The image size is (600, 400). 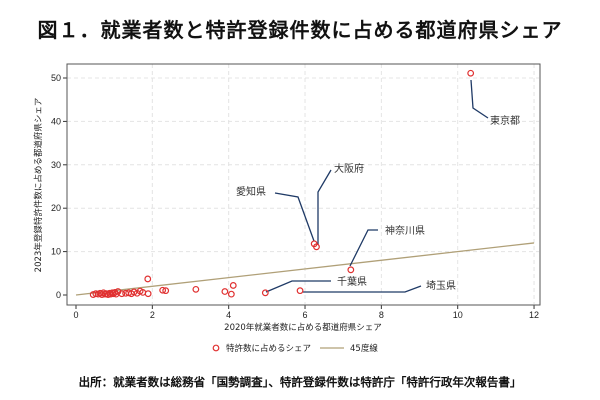 I want to click on y-tick-label: 40, so click(x=56, y=121).